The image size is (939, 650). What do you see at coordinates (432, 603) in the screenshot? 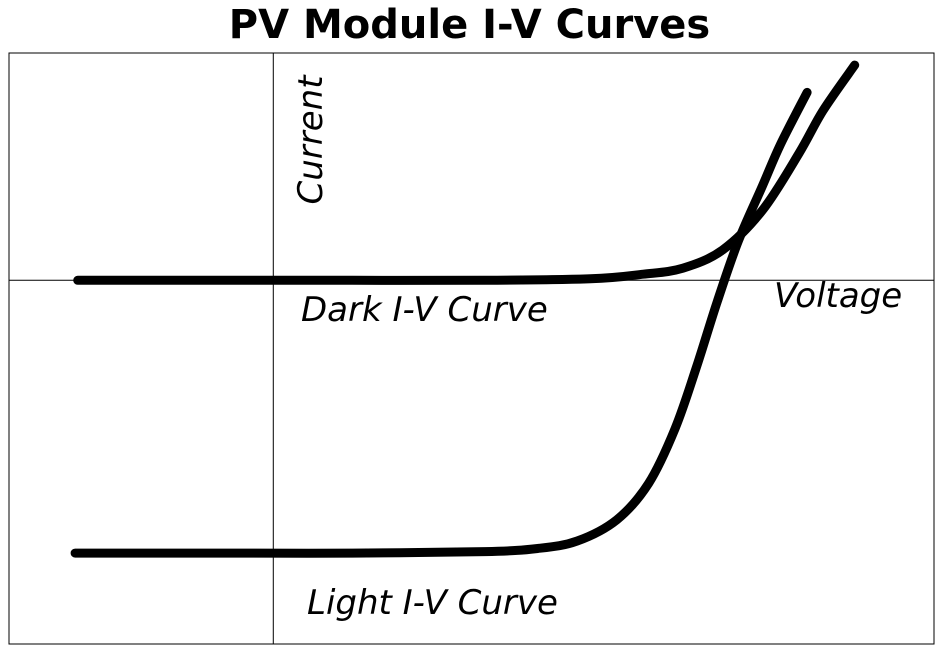
I see `light-curve-label: Light I-V Curve` at bounding box center [432, 603].